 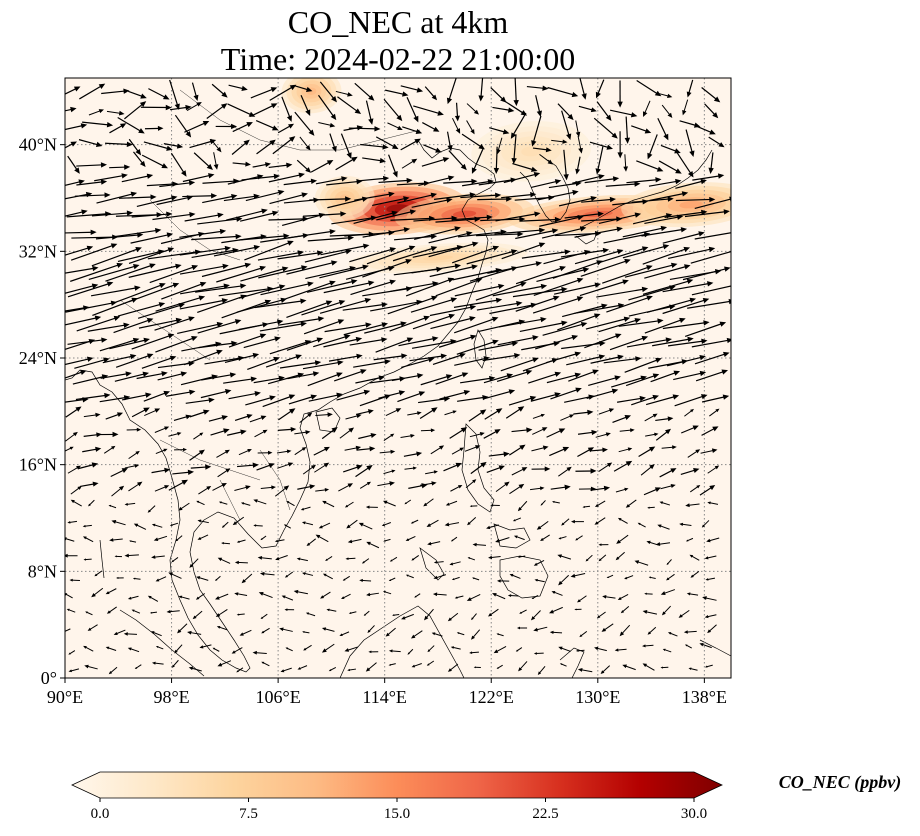 What do you see at coordinates (102, 559) in the screenshot?
I see `coastline-andaman` at bounding box center [102, 559].